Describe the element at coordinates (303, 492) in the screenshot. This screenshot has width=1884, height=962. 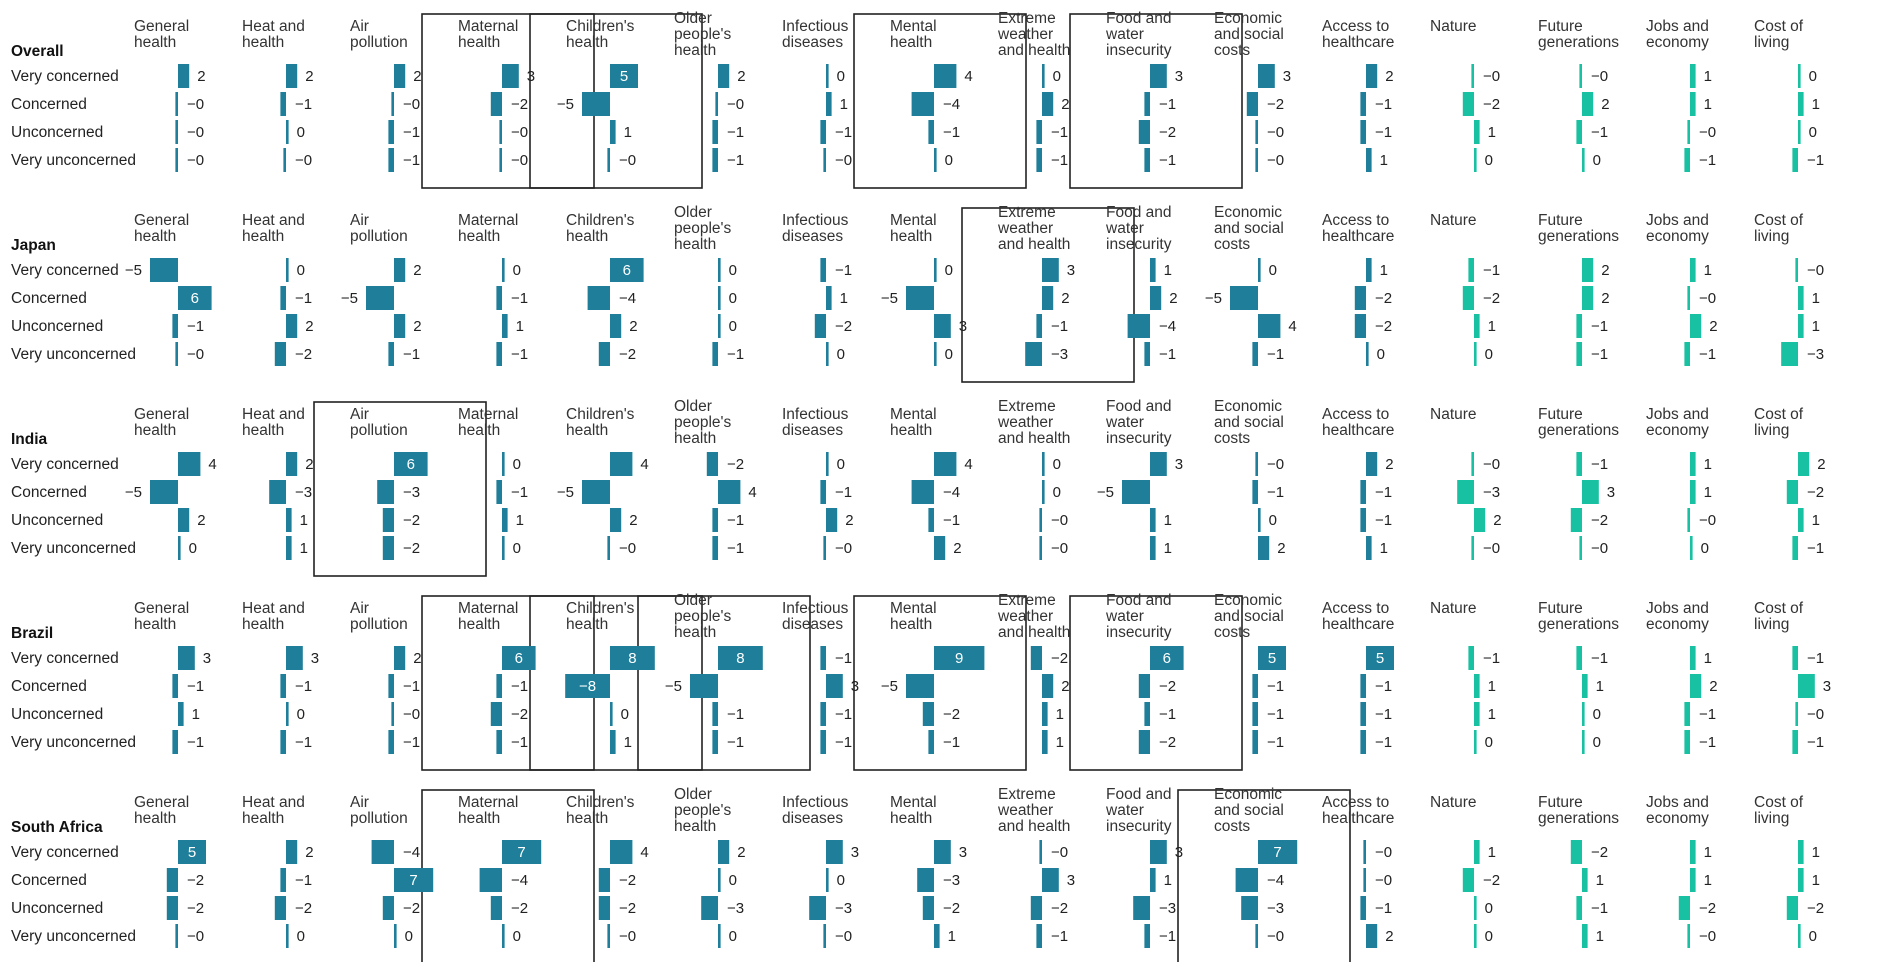
I see `data-label: −3` at that location.